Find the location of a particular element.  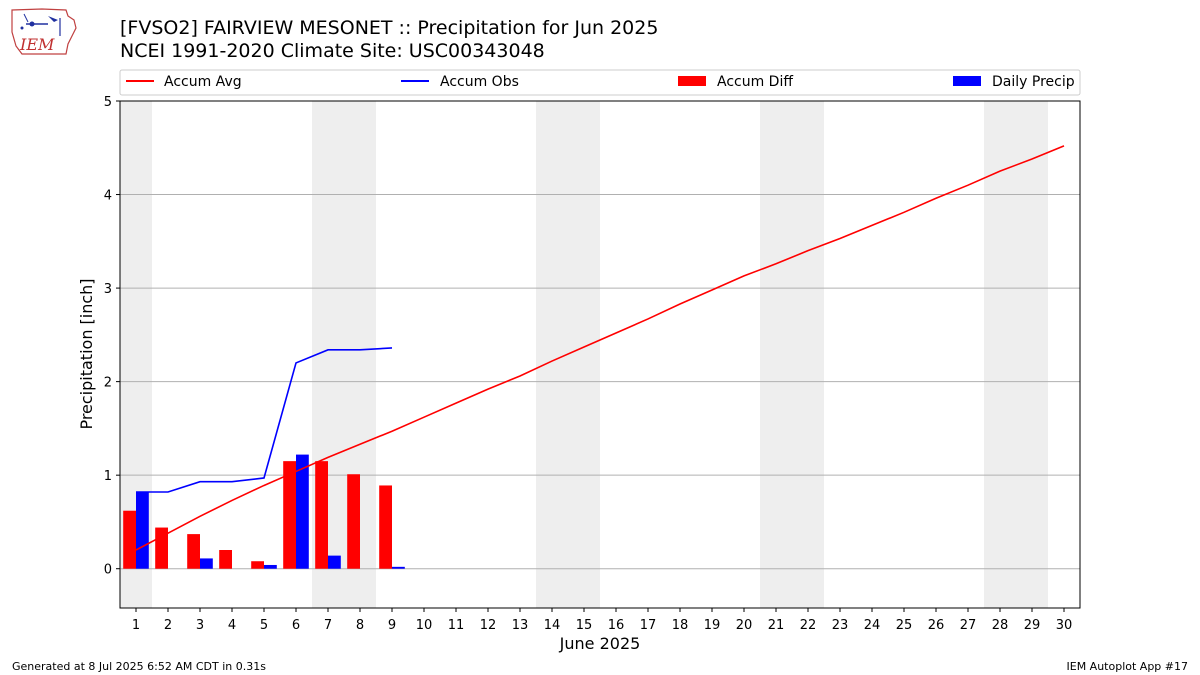

legend-accum-obs-label: Accum Obs is located at coordinates (479, 82).